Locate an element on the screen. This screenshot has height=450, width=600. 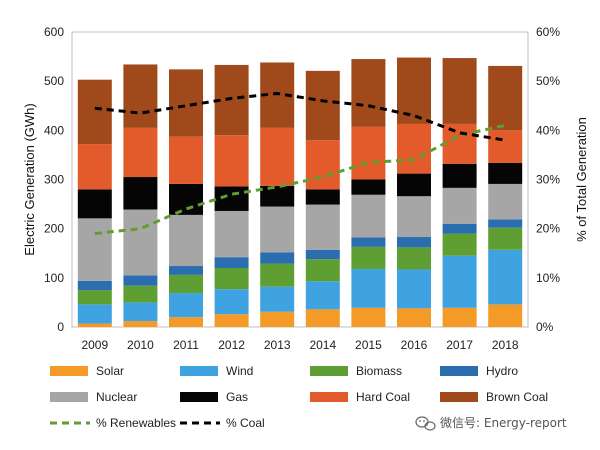
bar-biomass-2016 is located at coordinates (414, 258).